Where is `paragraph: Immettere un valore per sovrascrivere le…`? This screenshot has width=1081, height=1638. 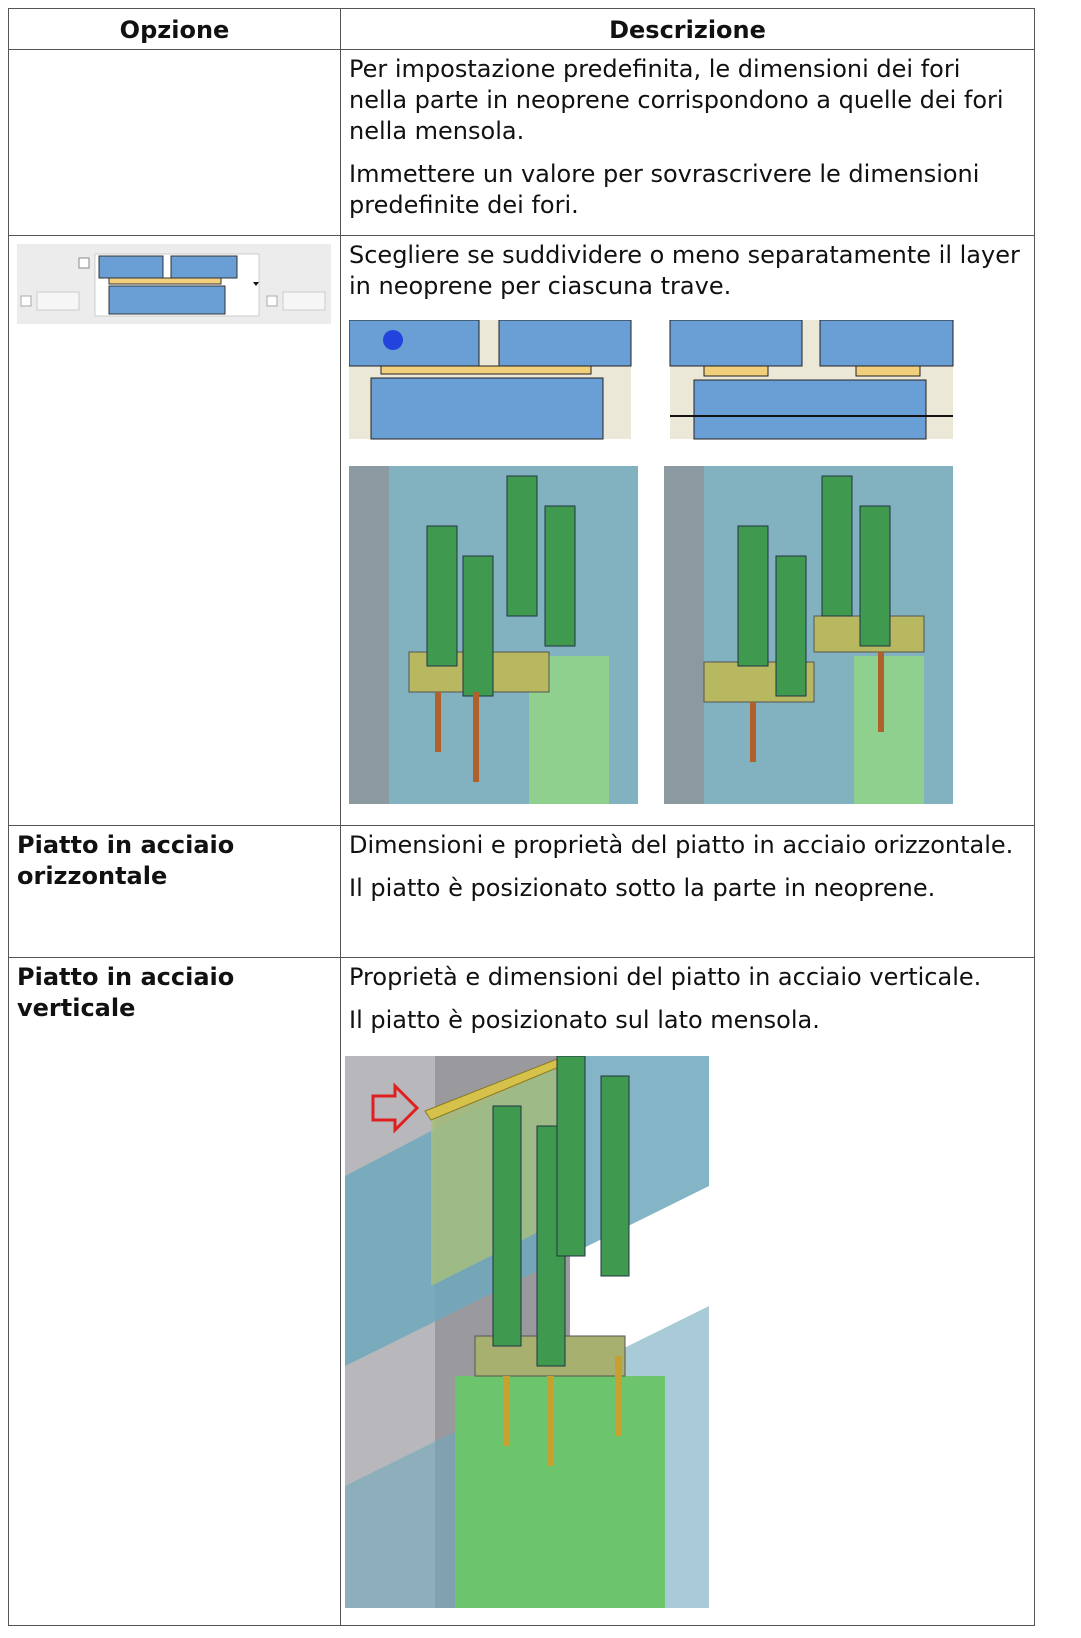 paragraph: Immettere un valore per sovrascrivere le… is located at coordinates (664, 189).